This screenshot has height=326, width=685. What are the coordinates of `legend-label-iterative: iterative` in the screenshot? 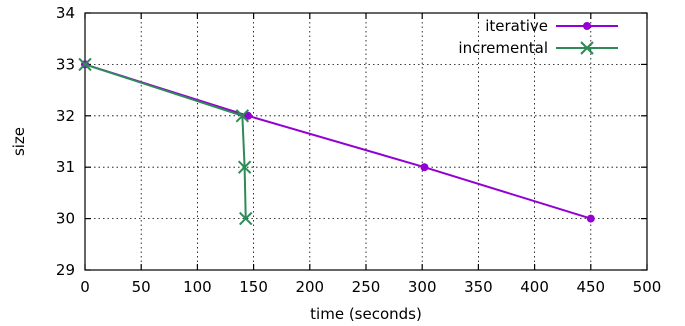 It's located at (516, 26).